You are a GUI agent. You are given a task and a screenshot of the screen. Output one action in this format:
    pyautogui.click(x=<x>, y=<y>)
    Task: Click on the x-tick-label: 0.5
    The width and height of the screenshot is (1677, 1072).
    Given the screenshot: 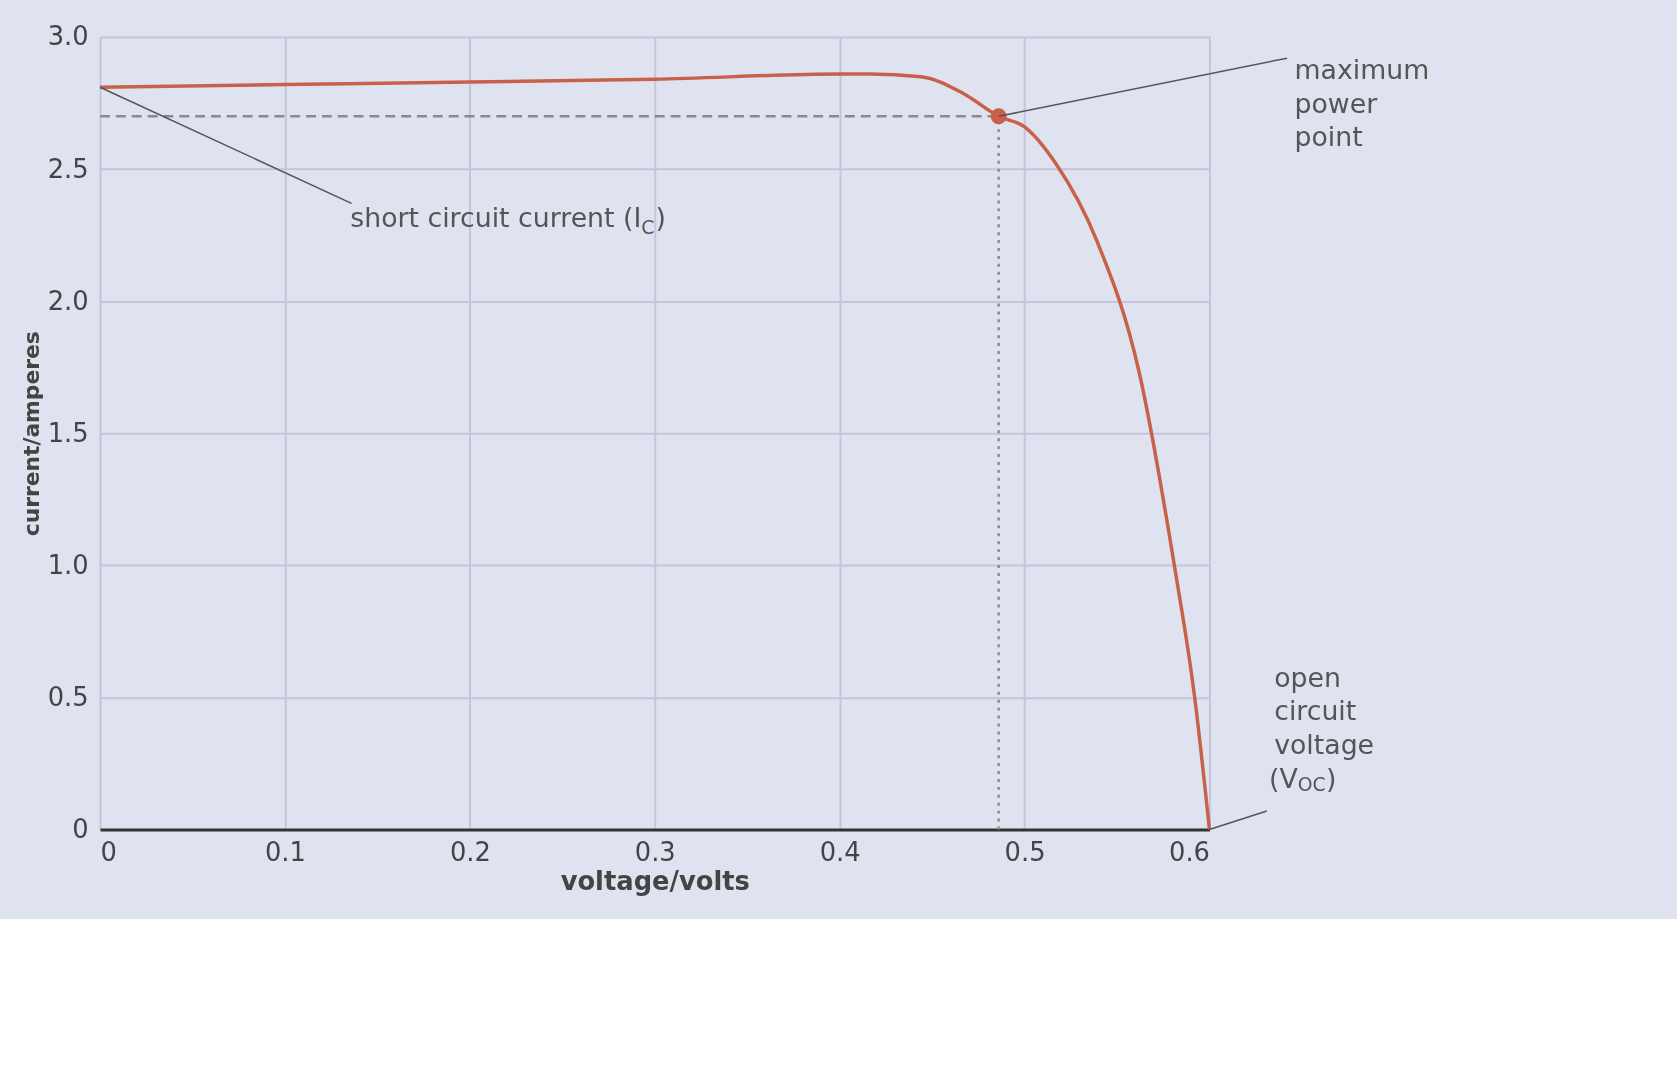 What is the action you would take?
    pyautogui.click(x=1025, y=851)
    